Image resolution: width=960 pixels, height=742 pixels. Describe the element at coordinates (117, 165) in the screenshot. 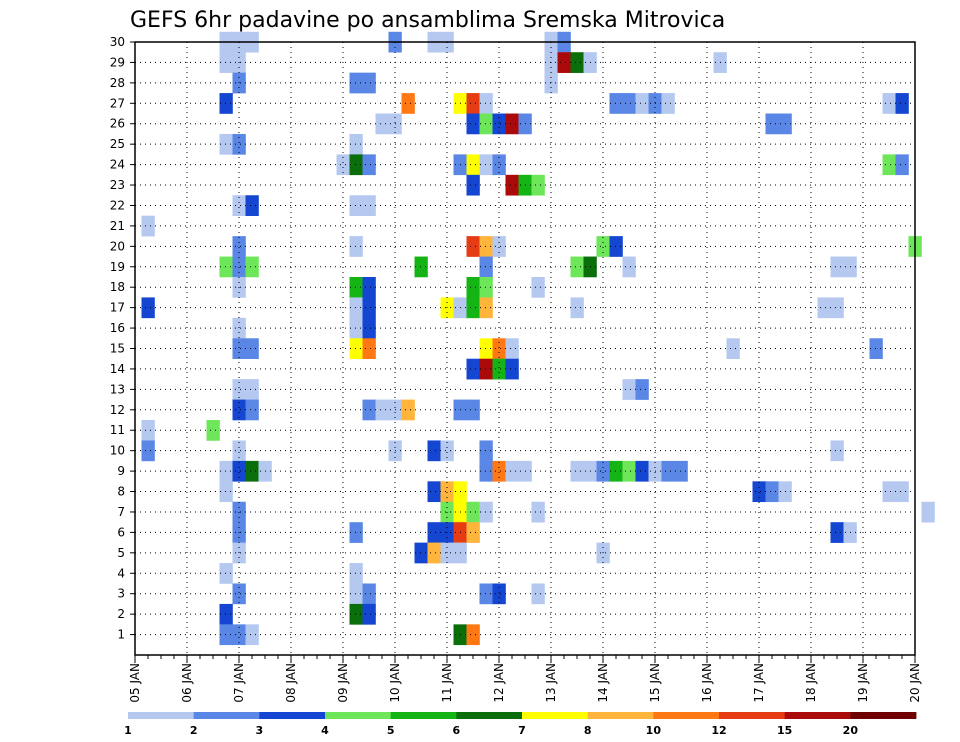

I see `y-tick-label: 24` at that location.